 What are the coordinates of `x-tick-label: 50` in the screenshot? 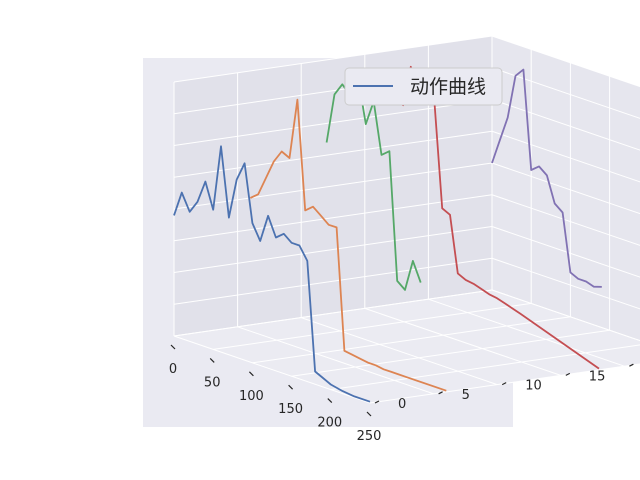 It's located at (212, 382).